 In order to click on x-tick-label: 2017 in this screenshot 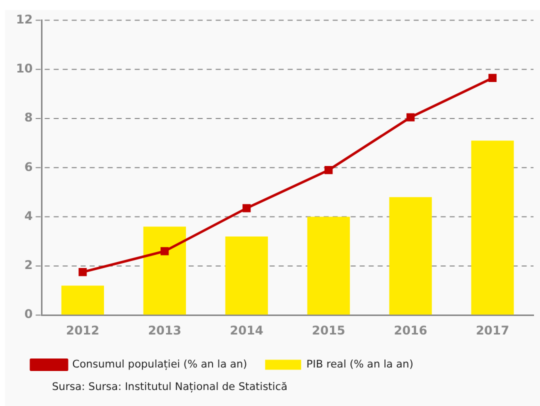, I will do `click(493, 330)`.